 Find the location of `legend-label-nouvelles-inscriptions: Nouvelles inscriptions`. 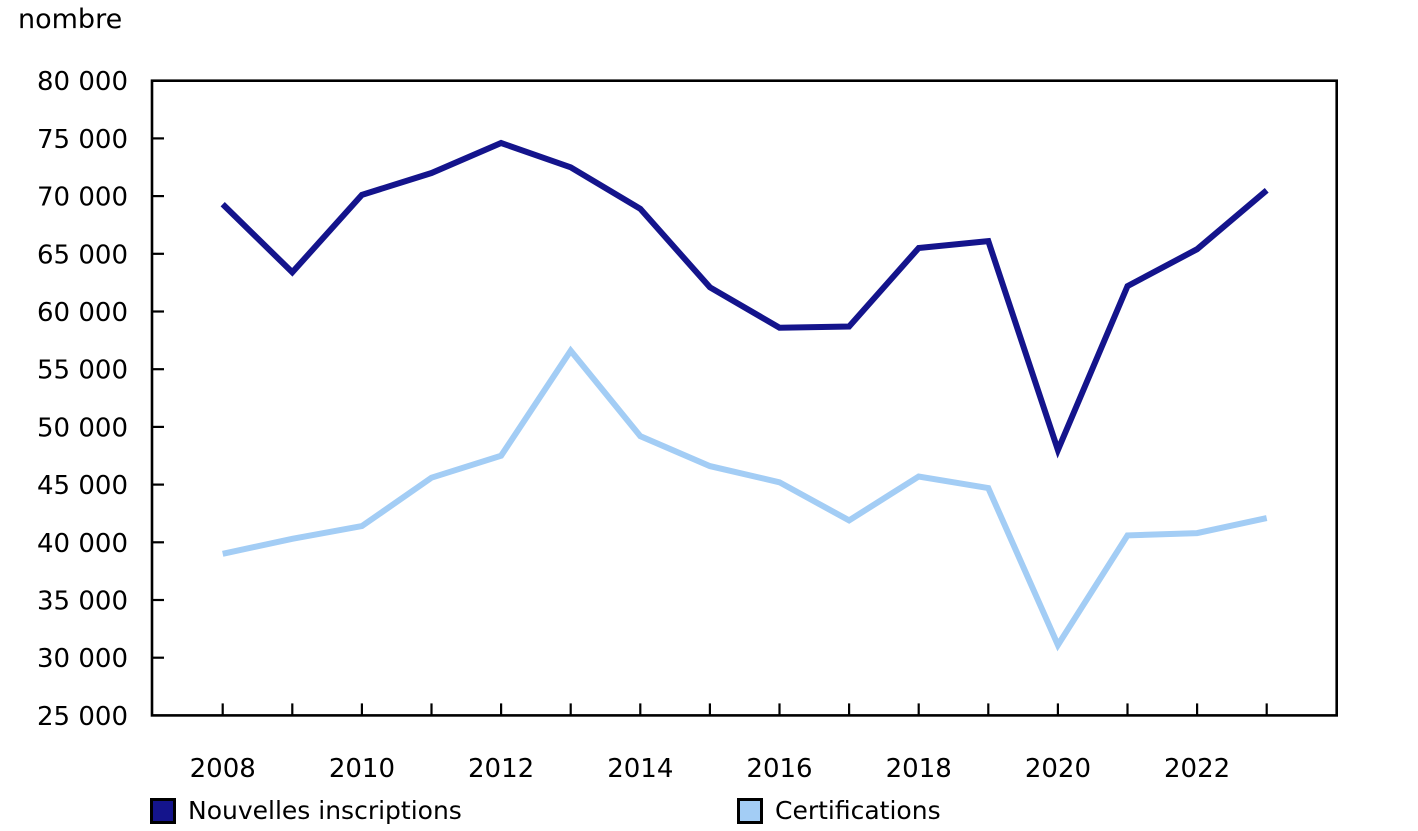

legend-label-nouvelles-inscriptions: Nouvelles inscriptions is located at coordinates (325, 810).